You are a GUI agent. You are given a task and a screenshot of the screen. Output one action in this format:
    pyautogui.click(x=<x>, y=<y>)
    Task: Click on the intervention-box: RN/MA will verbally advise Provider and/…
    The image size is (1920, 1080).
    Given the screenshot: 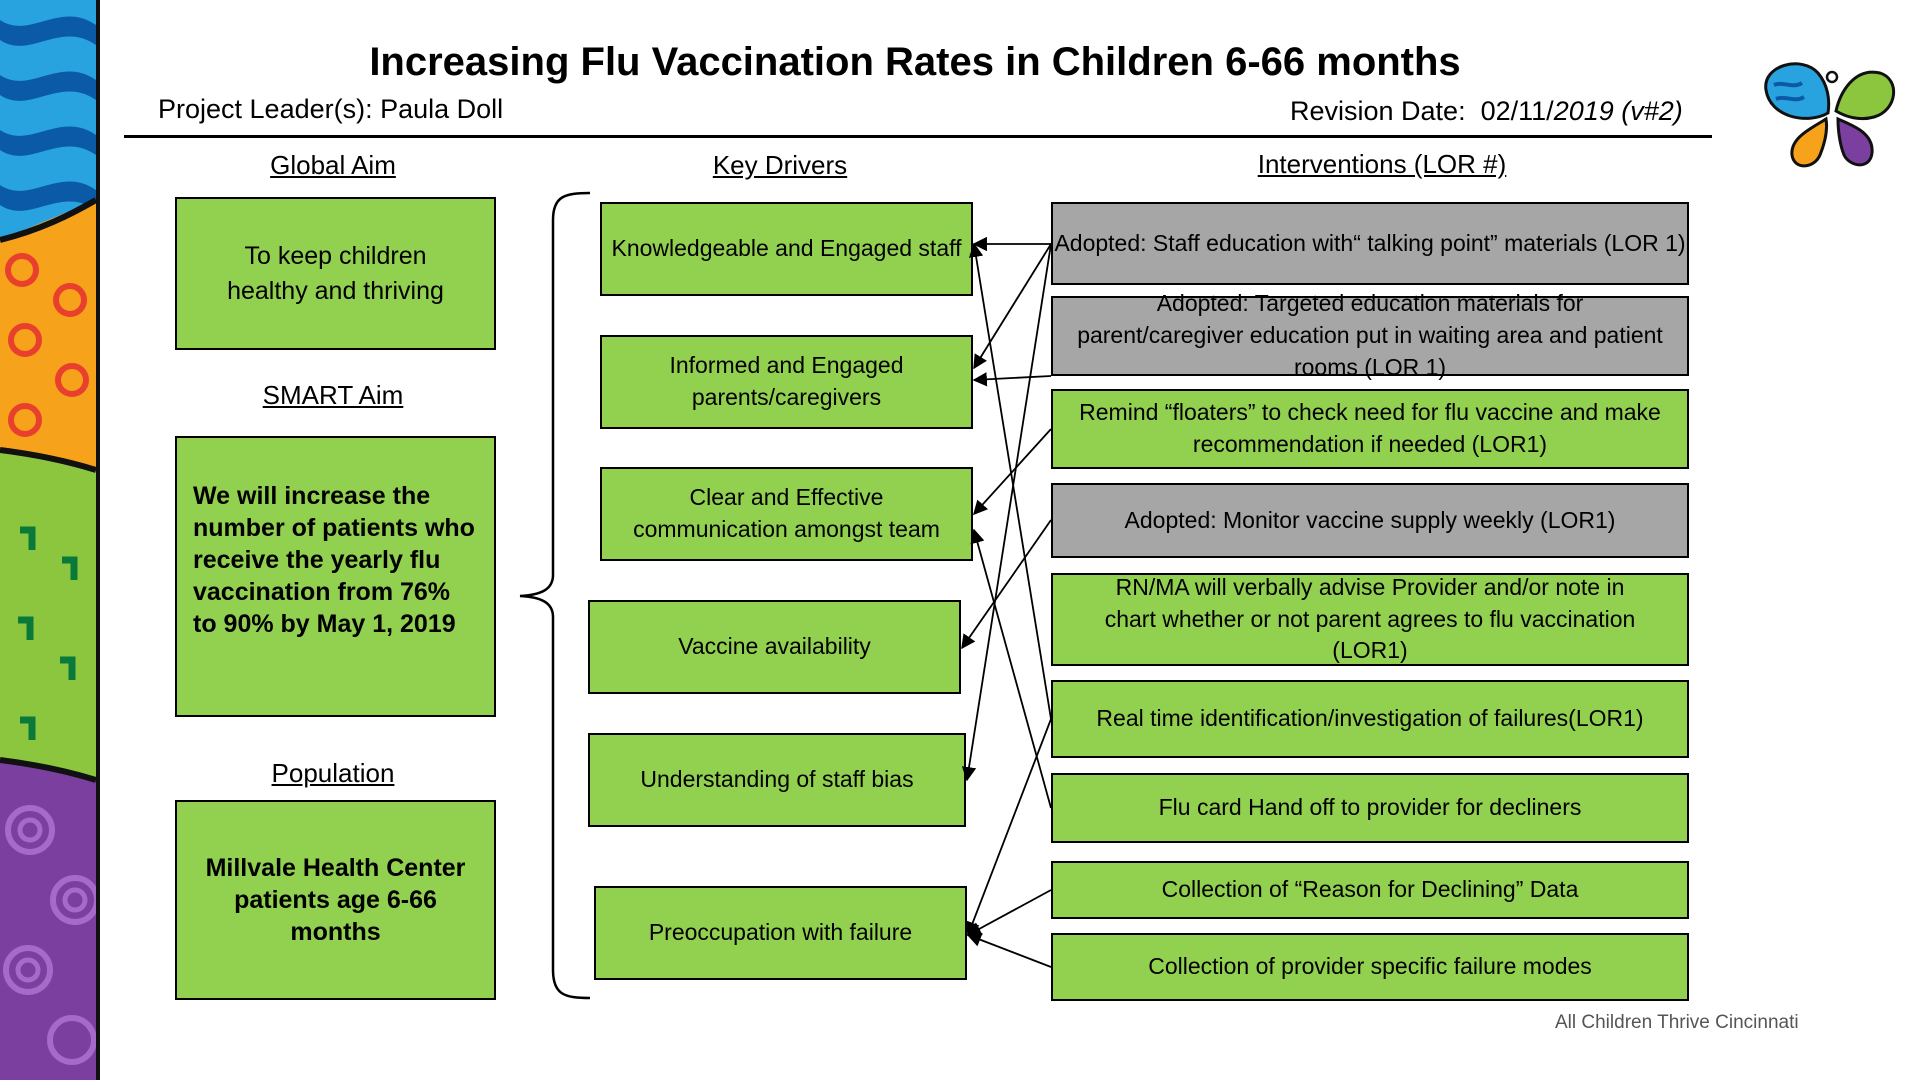 What is the action you would take?
    pyautogui.click(x=1370, y=619)
    